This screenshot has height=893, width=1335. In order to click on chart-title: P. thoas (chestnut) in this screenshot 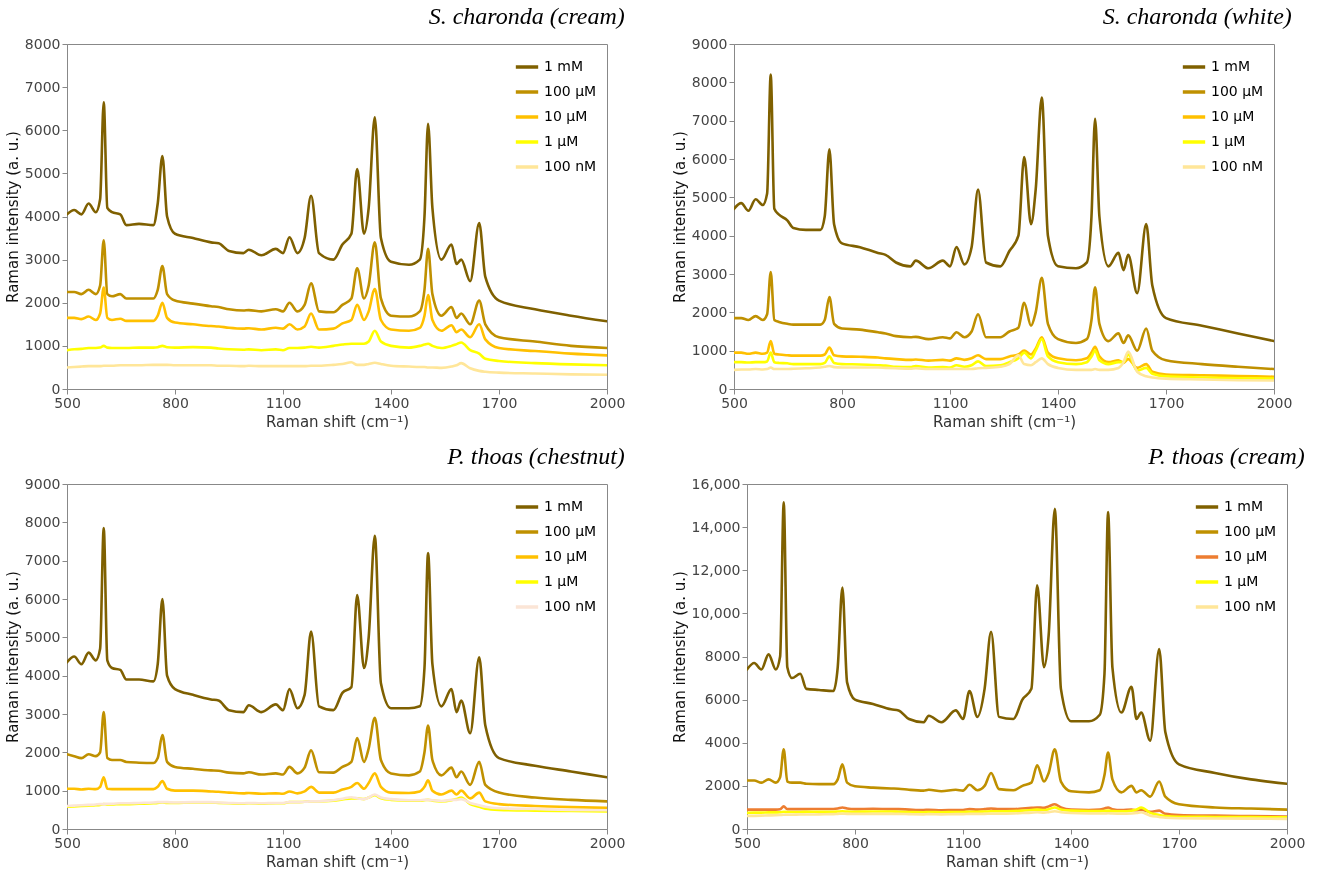, I will do `click(535, 456)`.